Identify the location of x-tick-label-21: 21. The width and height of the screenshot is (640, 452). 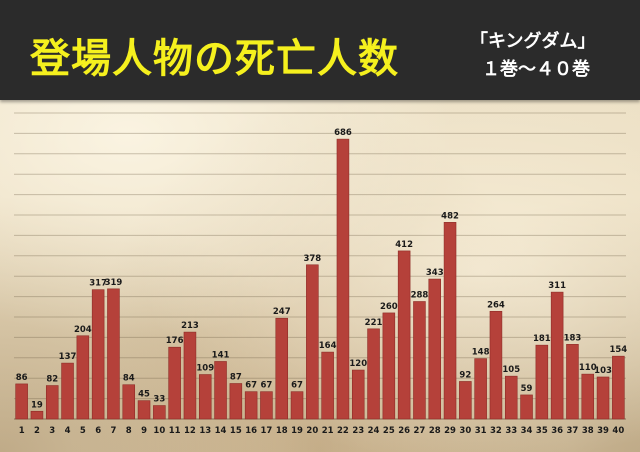
(328, 431).